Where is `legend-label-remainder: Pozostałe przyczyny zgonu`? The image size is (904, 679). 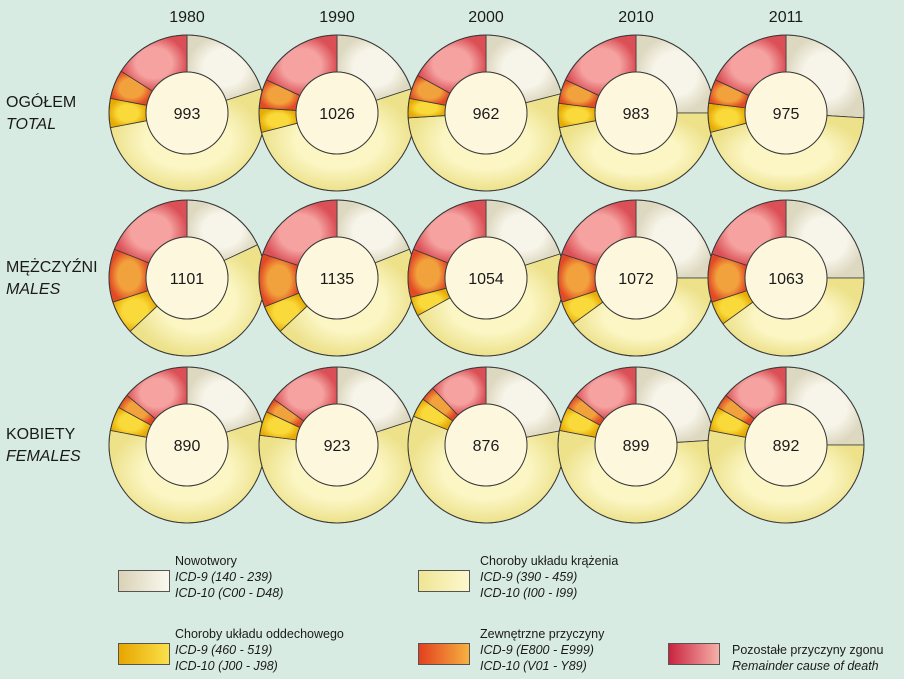 legend-label-remainder: Pozostałe przyczyny zgonu is located at coordinates (808, 650).